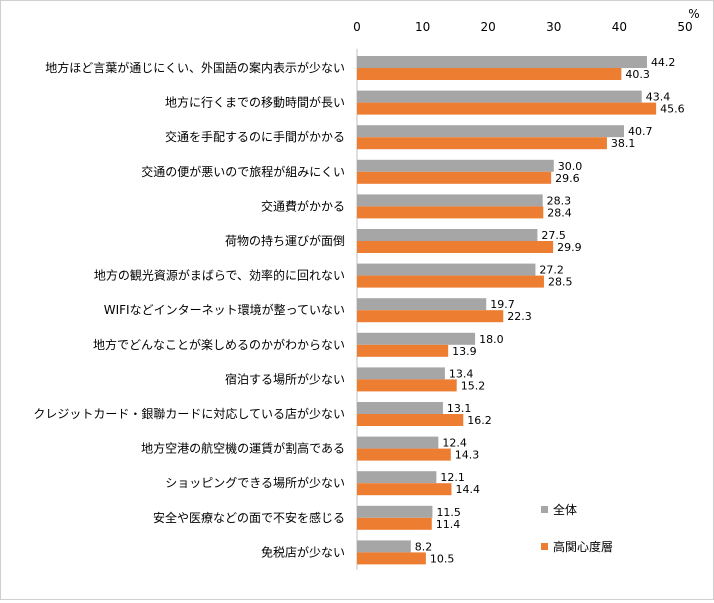 The height and width of the screenshot is (603, 714). I want to click on value-label-zentai: 11.5, so click(448, 512).